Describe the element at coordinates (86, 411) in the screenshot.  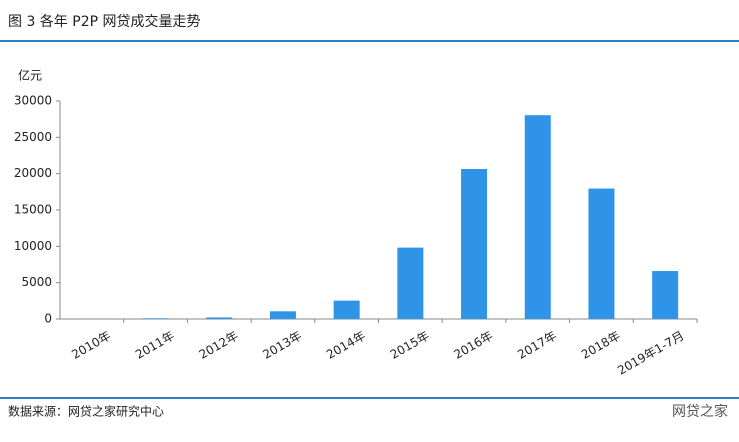
I see `source: 数据来源：网贷之家研究中心` at that location.